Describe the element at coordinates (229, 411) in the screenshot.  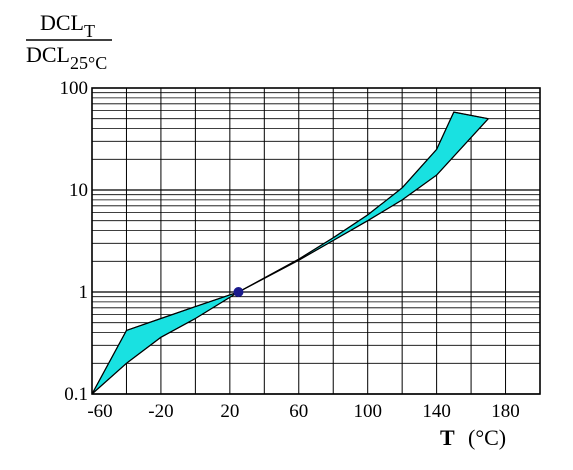
I see `x-tick-label: 20` at that location.